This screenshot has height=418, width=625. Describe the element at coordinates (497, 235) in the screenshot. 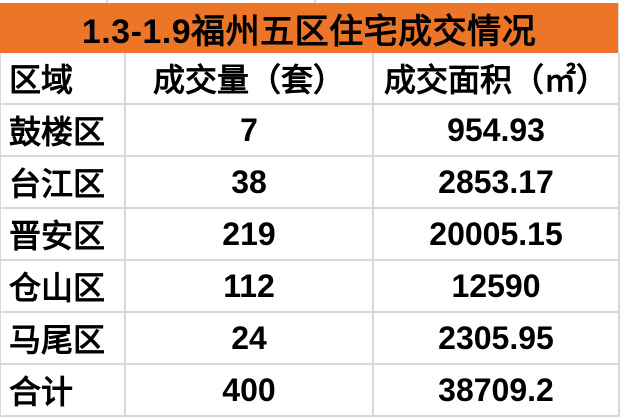

I see `cell-area: 20005.15` at that location.